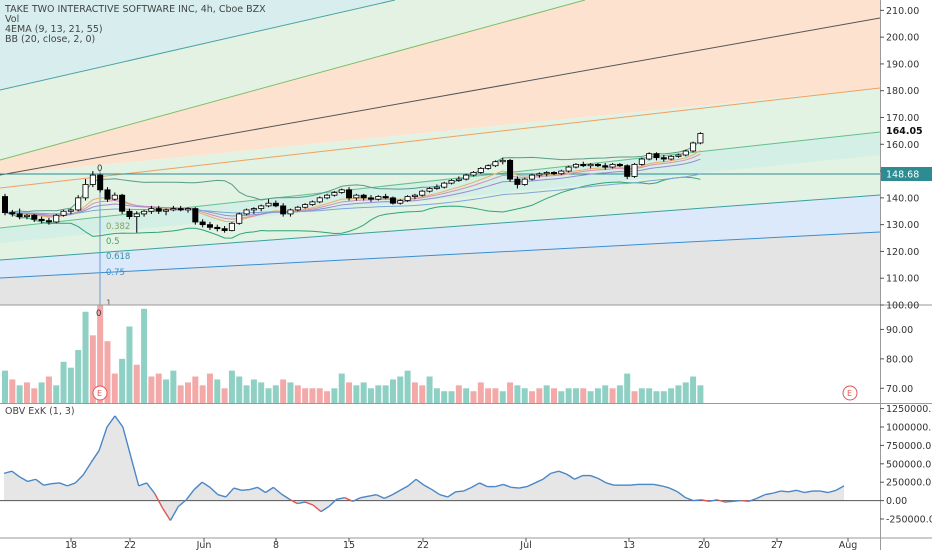  Describe the element at coordinates (896, 360) in the screenshot. I see `volume-axis: 90.00 80.00 70.00` at that location.